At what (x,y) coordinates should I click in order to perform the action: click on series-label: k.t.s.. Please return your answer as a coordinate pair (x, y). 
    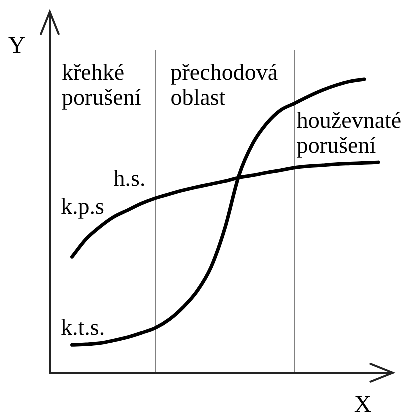
    Looking at the image, I should click on (83, 327).